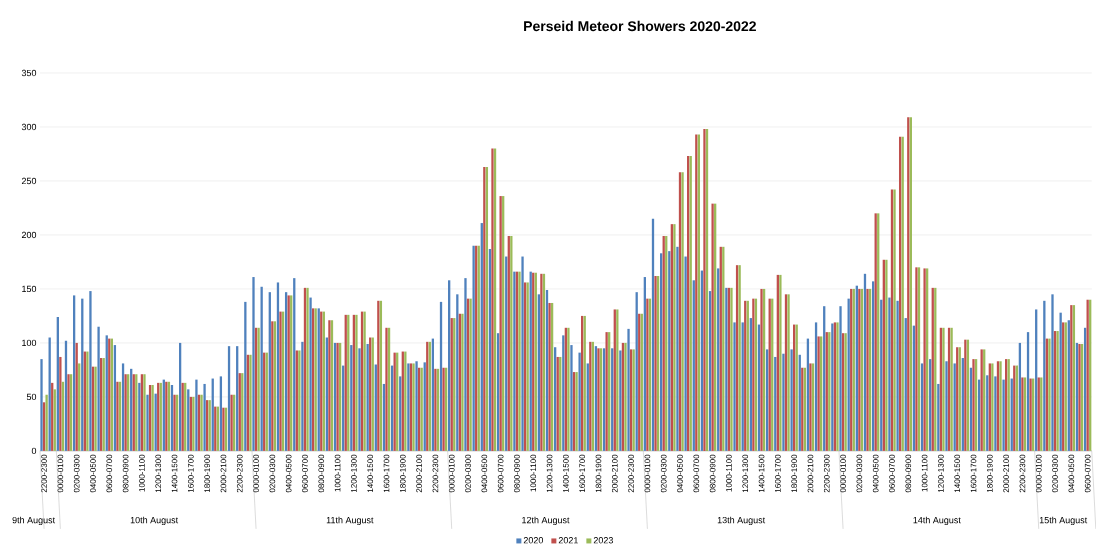 The height and width of the screenshot is (553, 1096). I want to click on y-tick-label: 50, so click(31, 397).